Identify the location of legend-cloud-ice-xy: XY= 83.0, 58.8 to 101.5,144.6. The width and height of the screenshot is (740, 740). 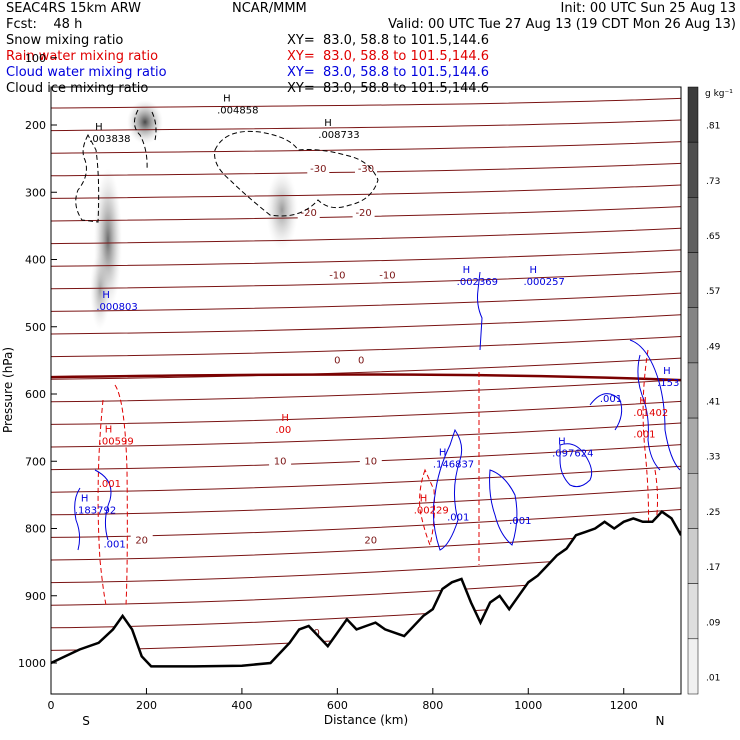
(388, 88).